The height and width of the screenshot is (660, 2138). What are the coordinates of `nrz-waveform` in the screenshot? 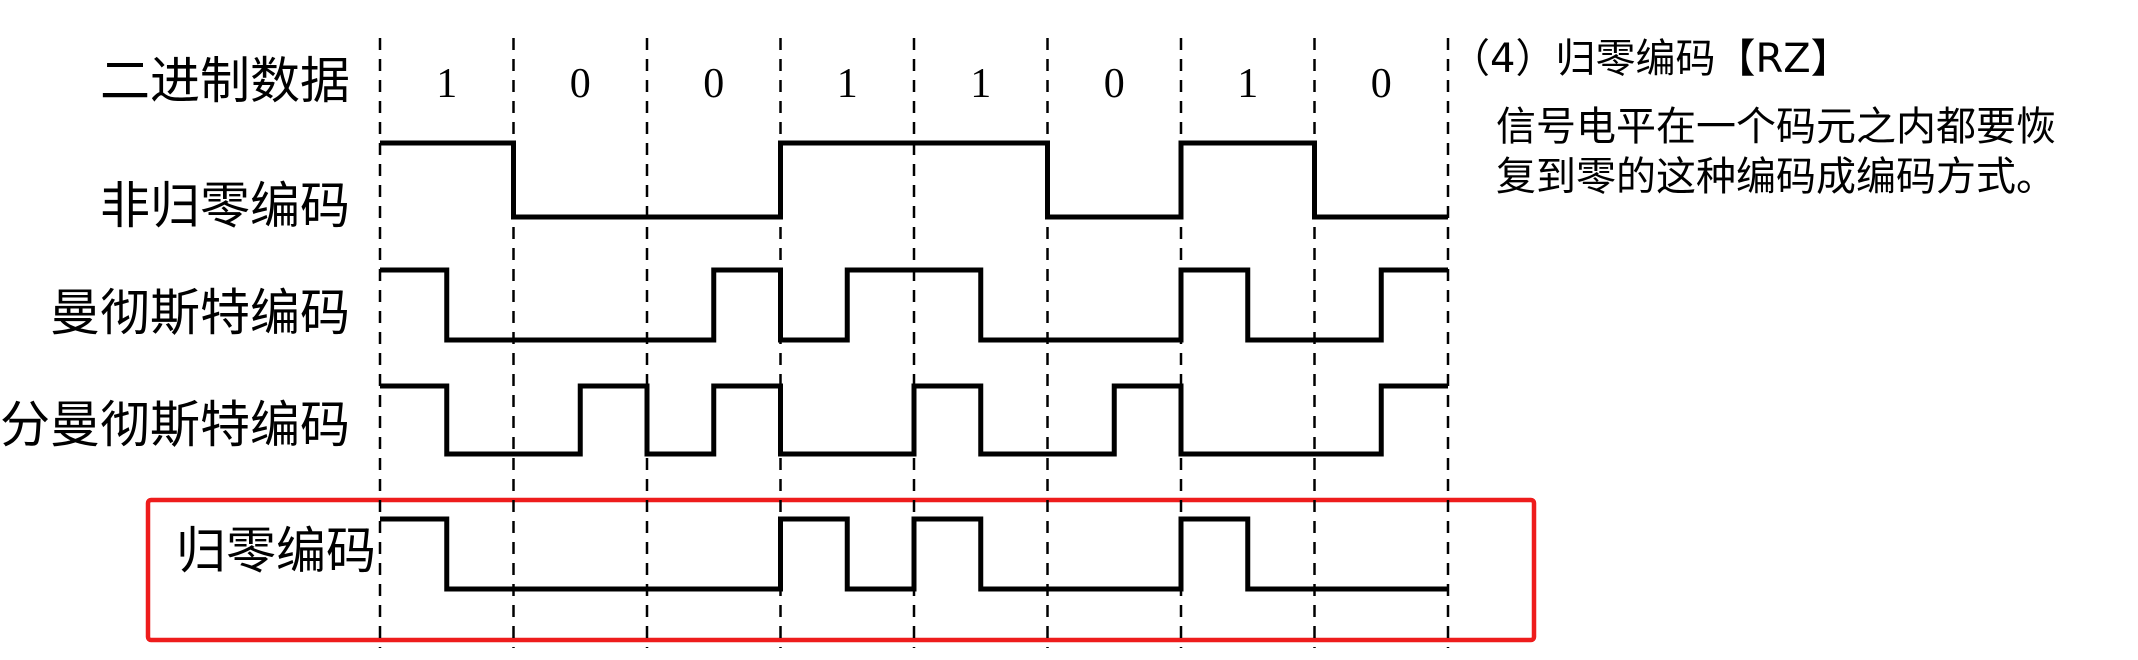 It's located at (914, 180).